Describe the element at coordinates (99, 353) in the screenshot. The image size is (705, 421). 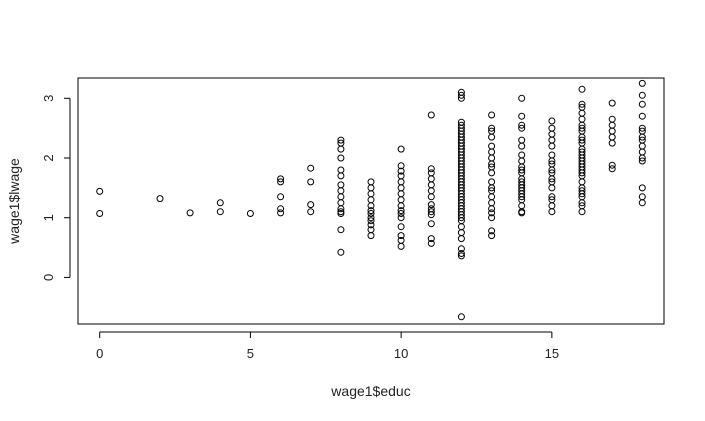
I see `x-tick-label: 0` at that location.